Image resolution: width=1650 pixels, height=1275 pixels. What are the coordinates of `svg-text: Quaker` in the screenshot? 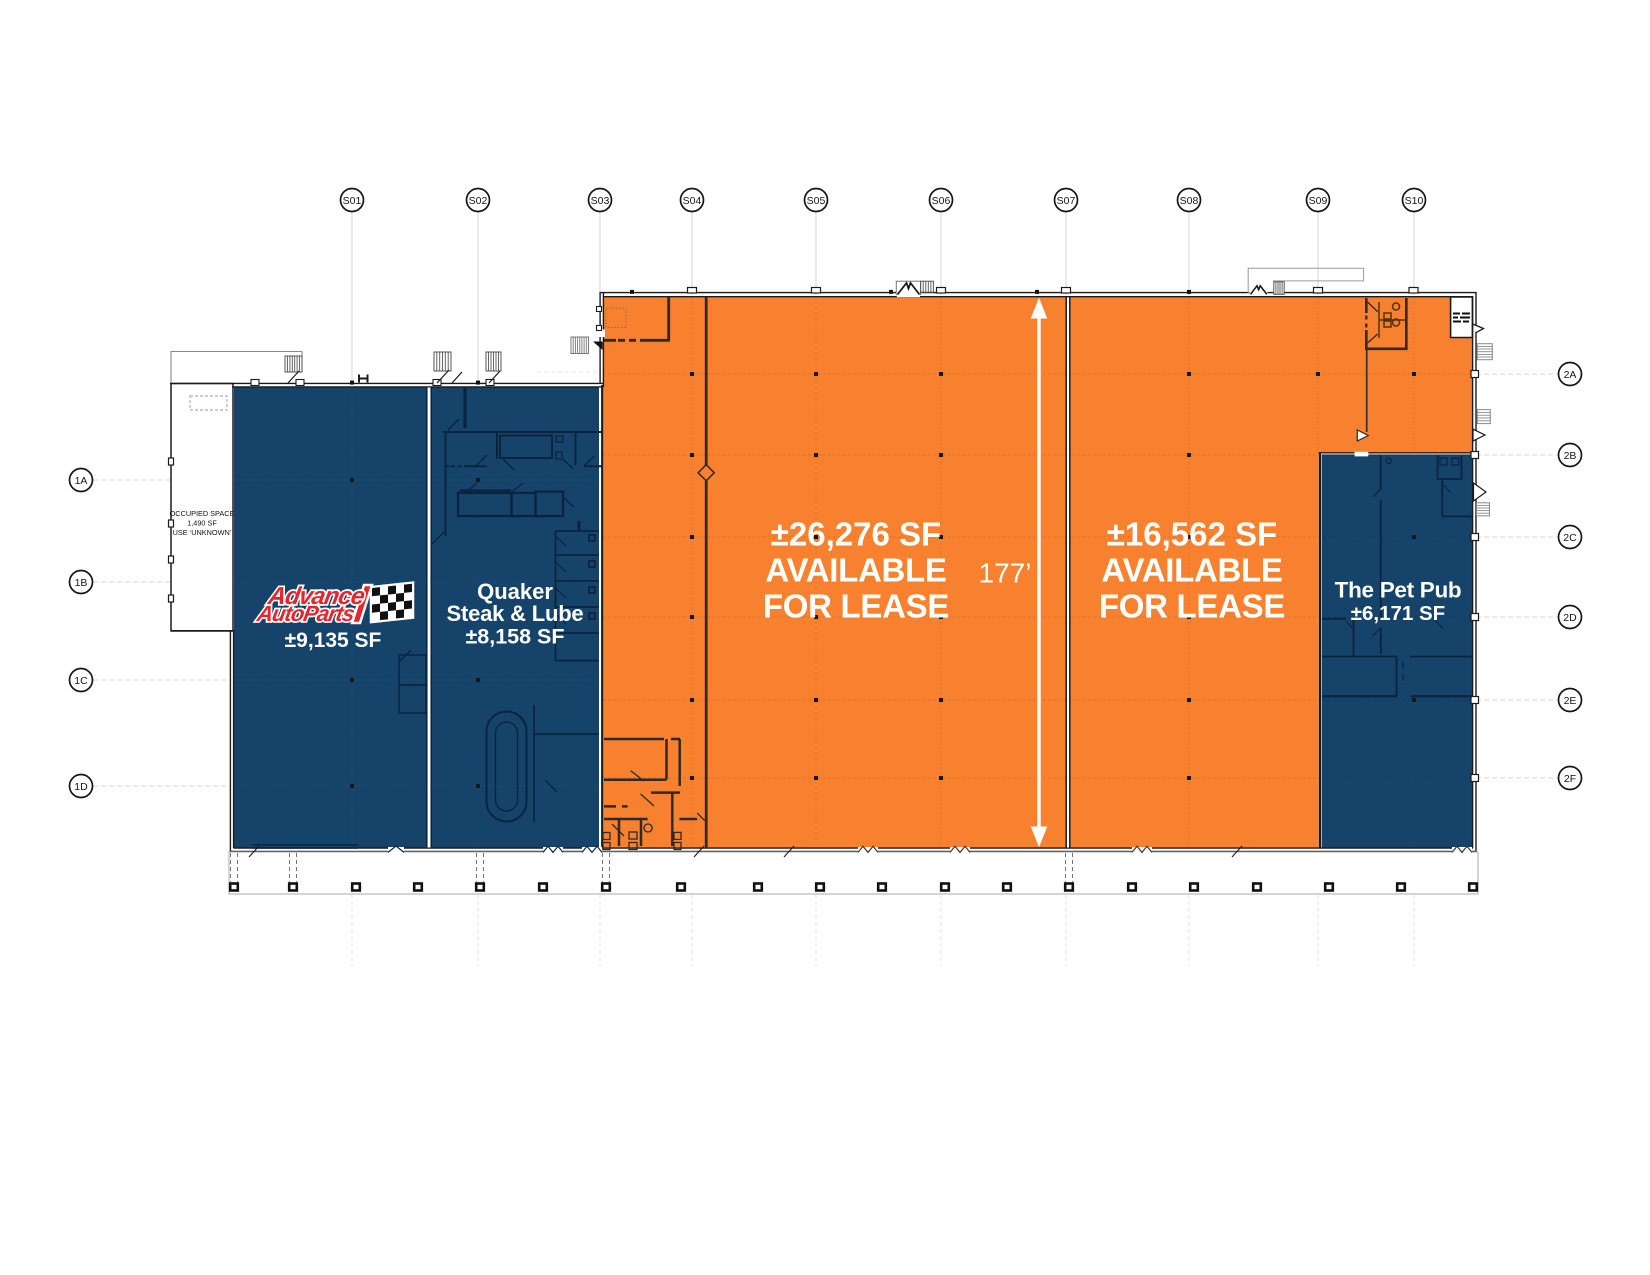 It's located at (515, 591).